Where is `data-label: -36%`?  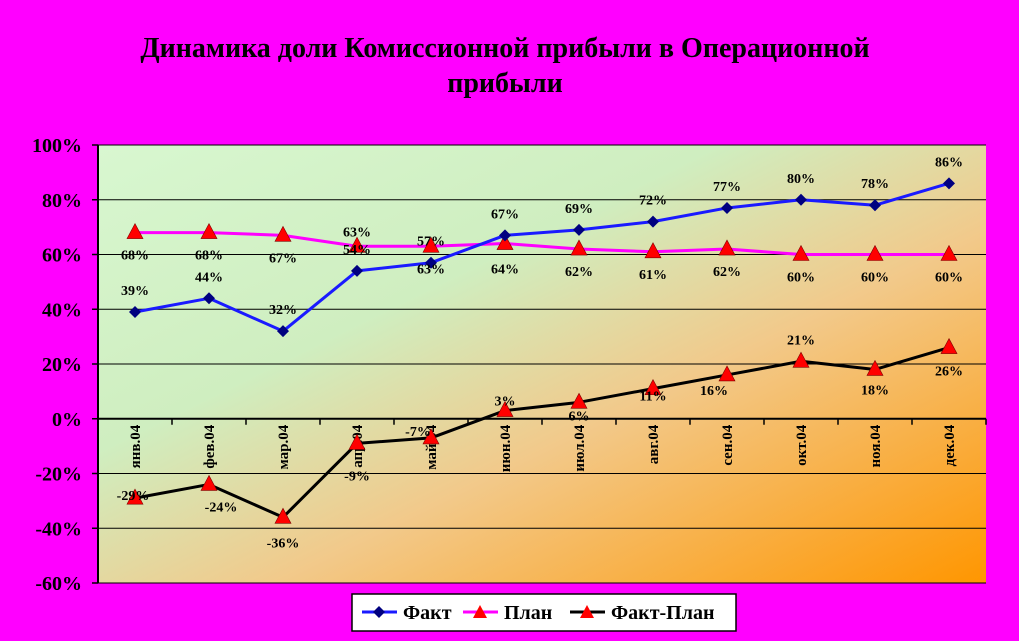 data-label: -36% is located at coordinates (283, 543).